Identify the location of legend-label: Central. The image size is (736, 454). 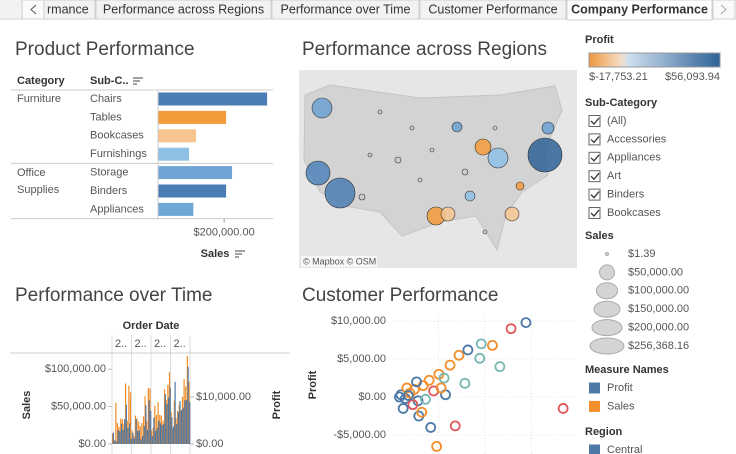
(624, 449).